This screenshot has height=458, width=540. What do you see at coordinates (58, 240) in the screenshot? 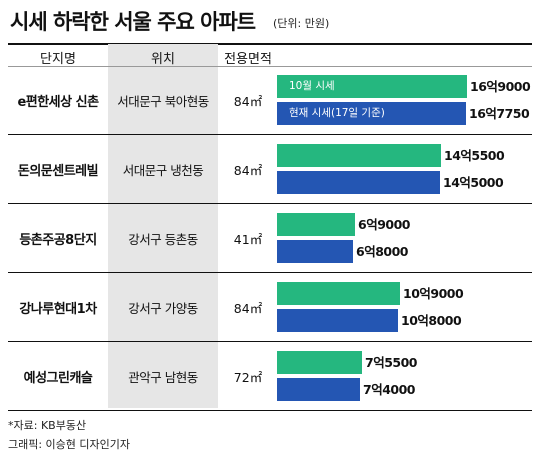
I see `complex-name: 등촌주공8단지` at bounding box center [58, 240].